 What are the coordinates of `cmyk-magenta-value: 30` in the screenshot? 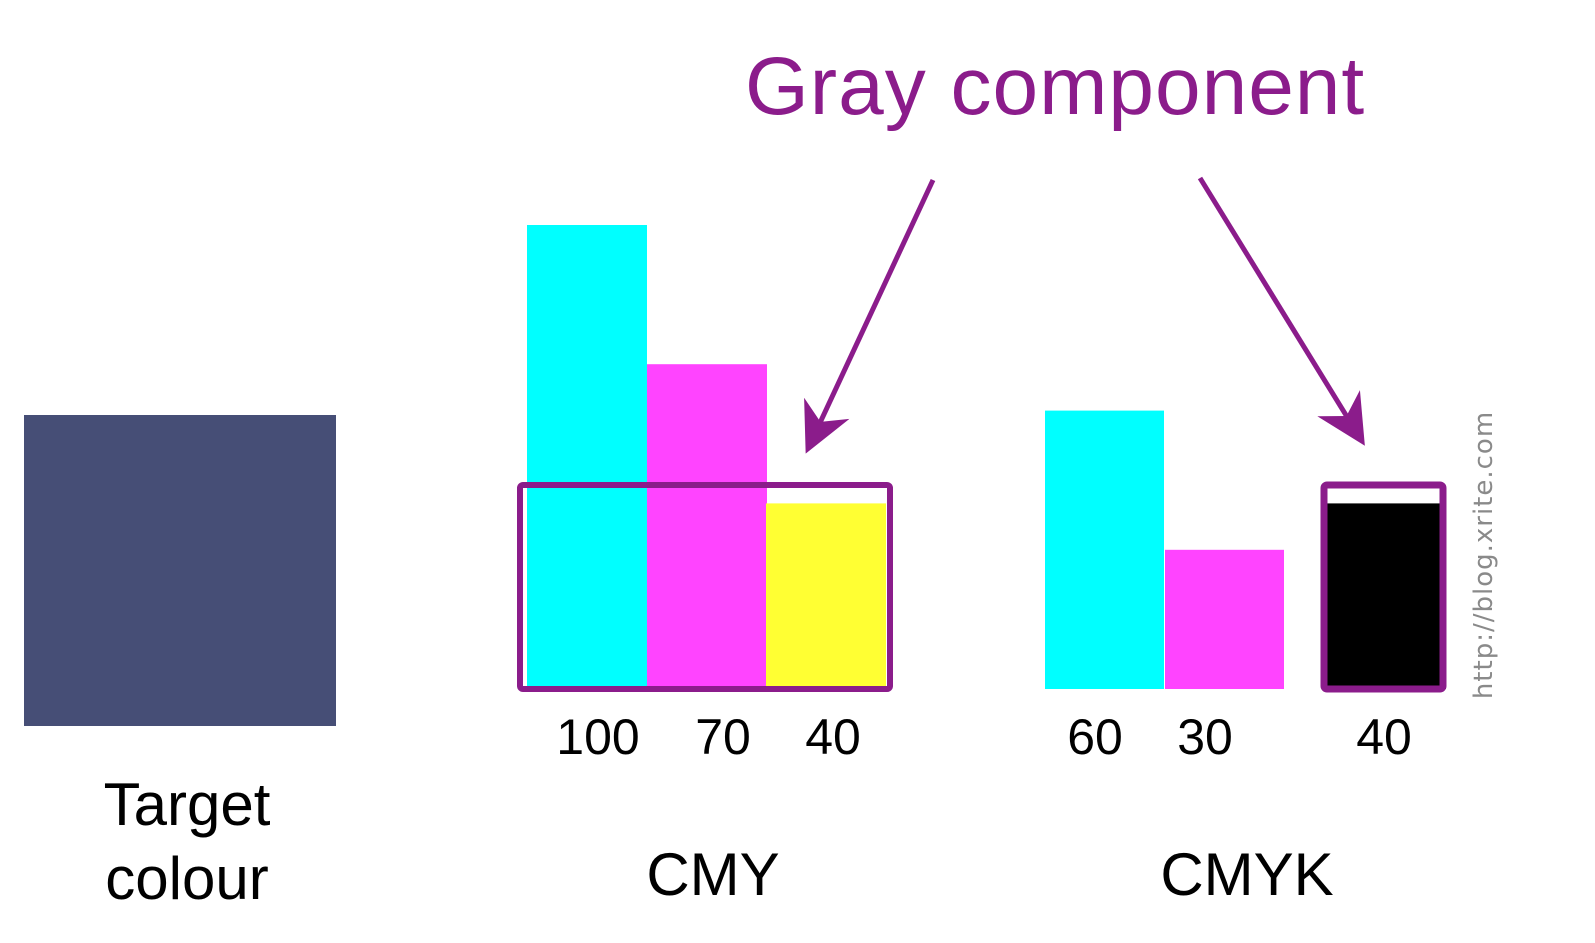 It's located at (1205, 737).